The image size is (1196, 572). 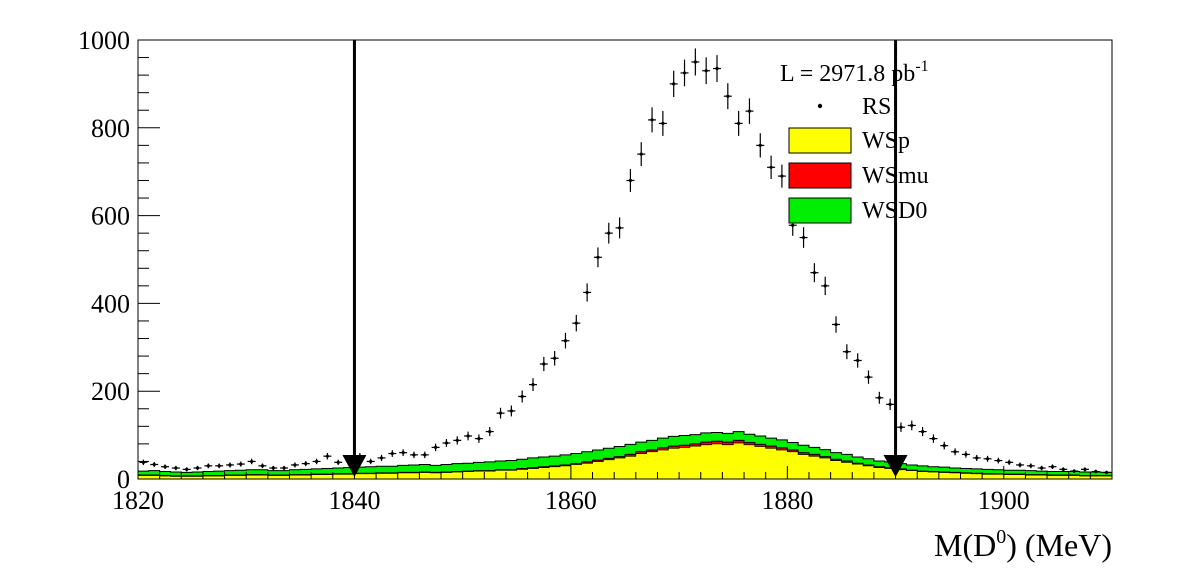 What do you see at coordinates (895, 176) in the screenshot?
I see `legend-wsmu-label: WSmu` at bounding box center [895, 176].